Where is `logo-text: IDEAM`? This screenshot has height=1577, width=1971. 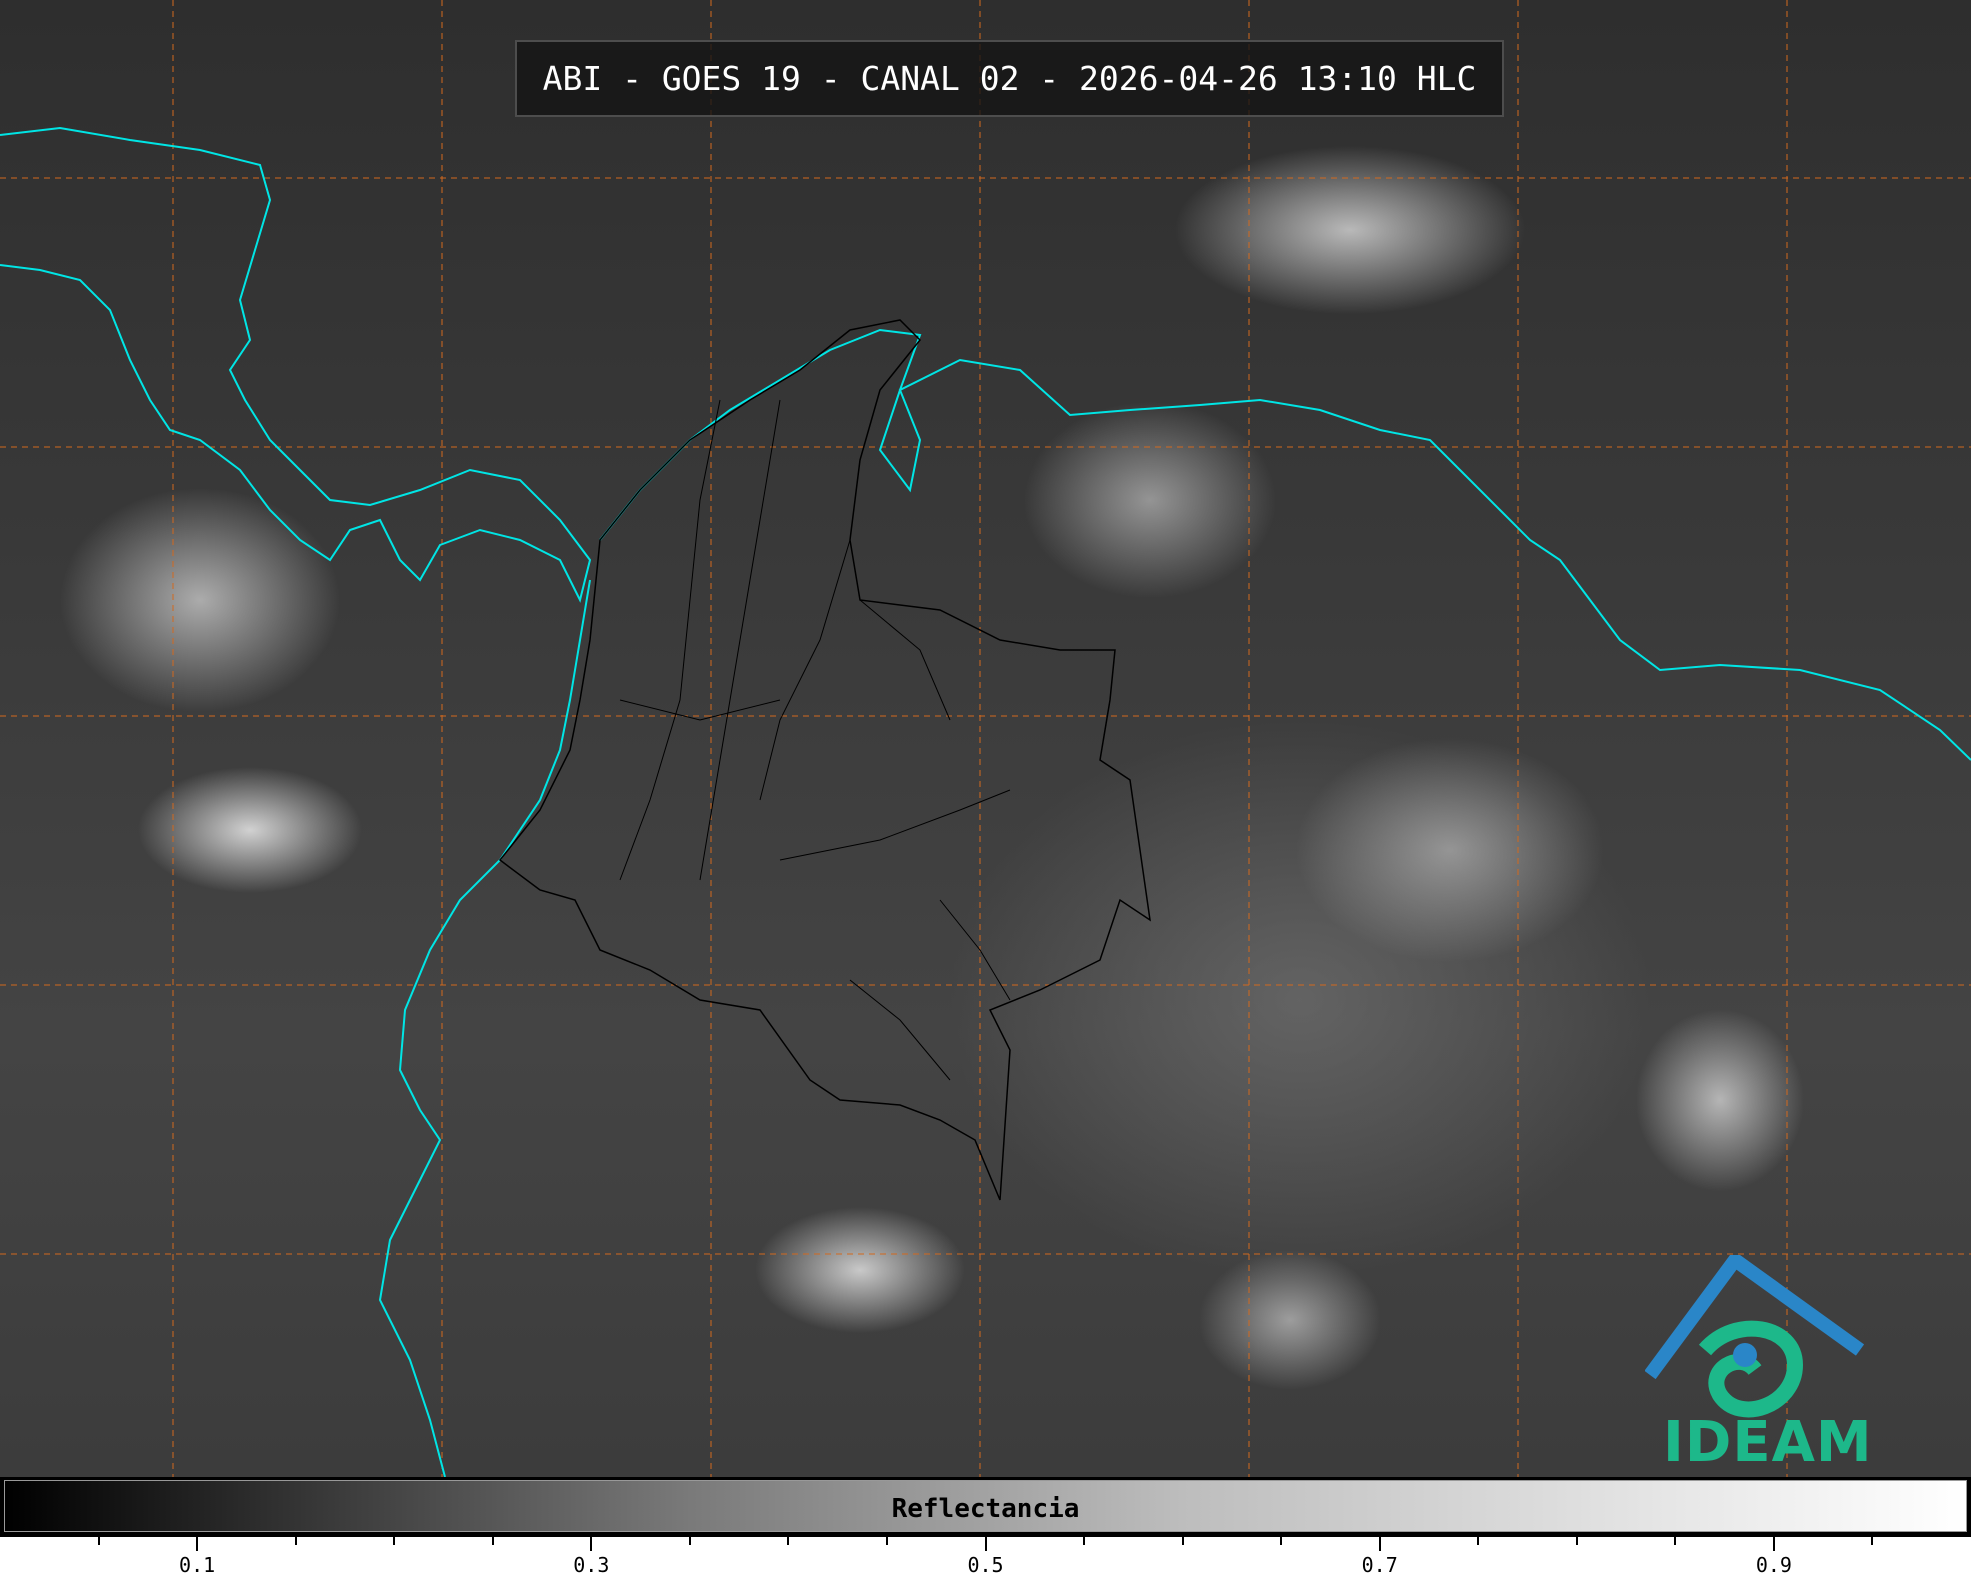
logo-text: IDEAM is located at coordinates (1768, 1442).